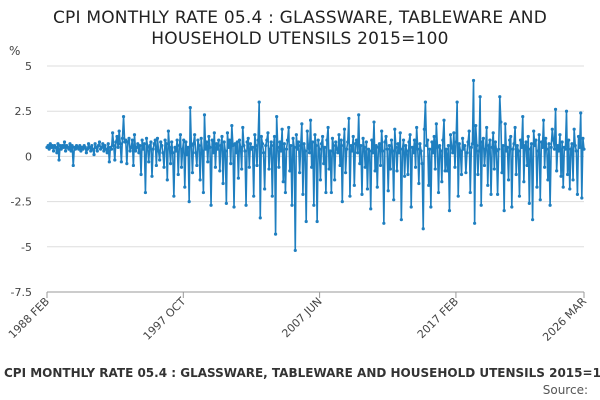  Describe the element at coordinates (565, 390) in the screenshot. I see `source-label: Source:` at that location.